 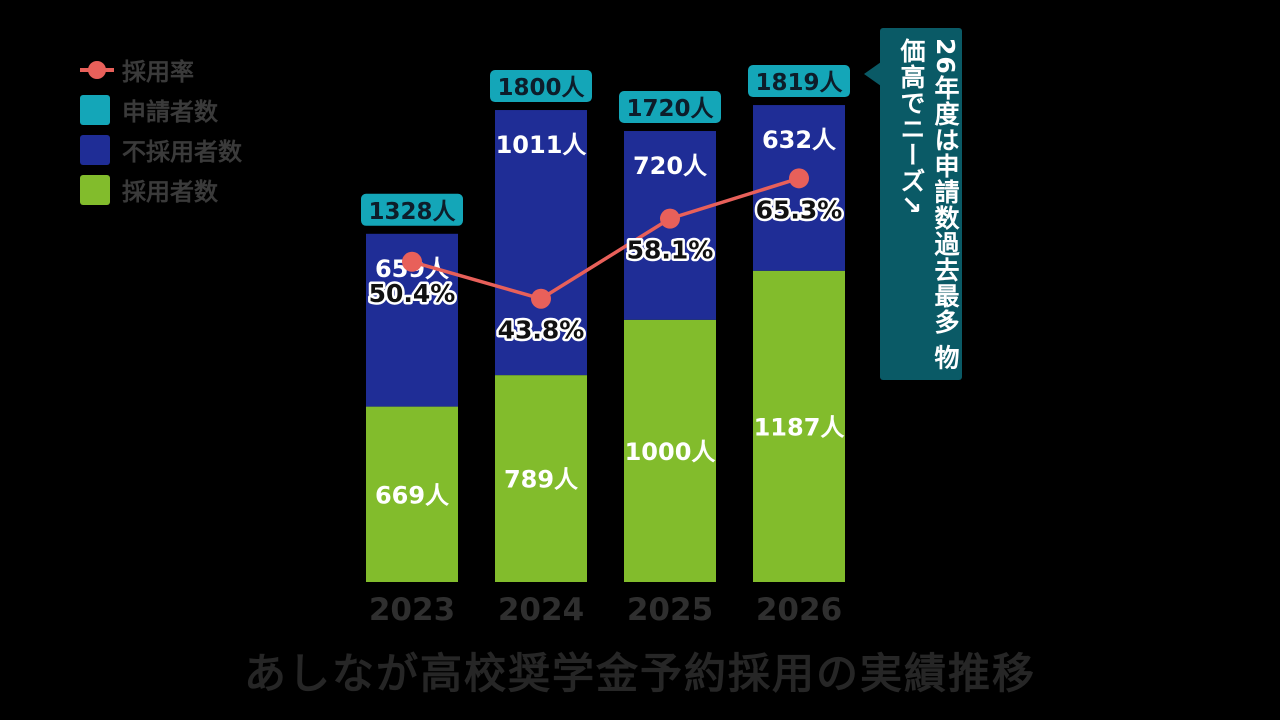 I want to click on label-adopted-2025: 1000人, so click(x=670, y=452).